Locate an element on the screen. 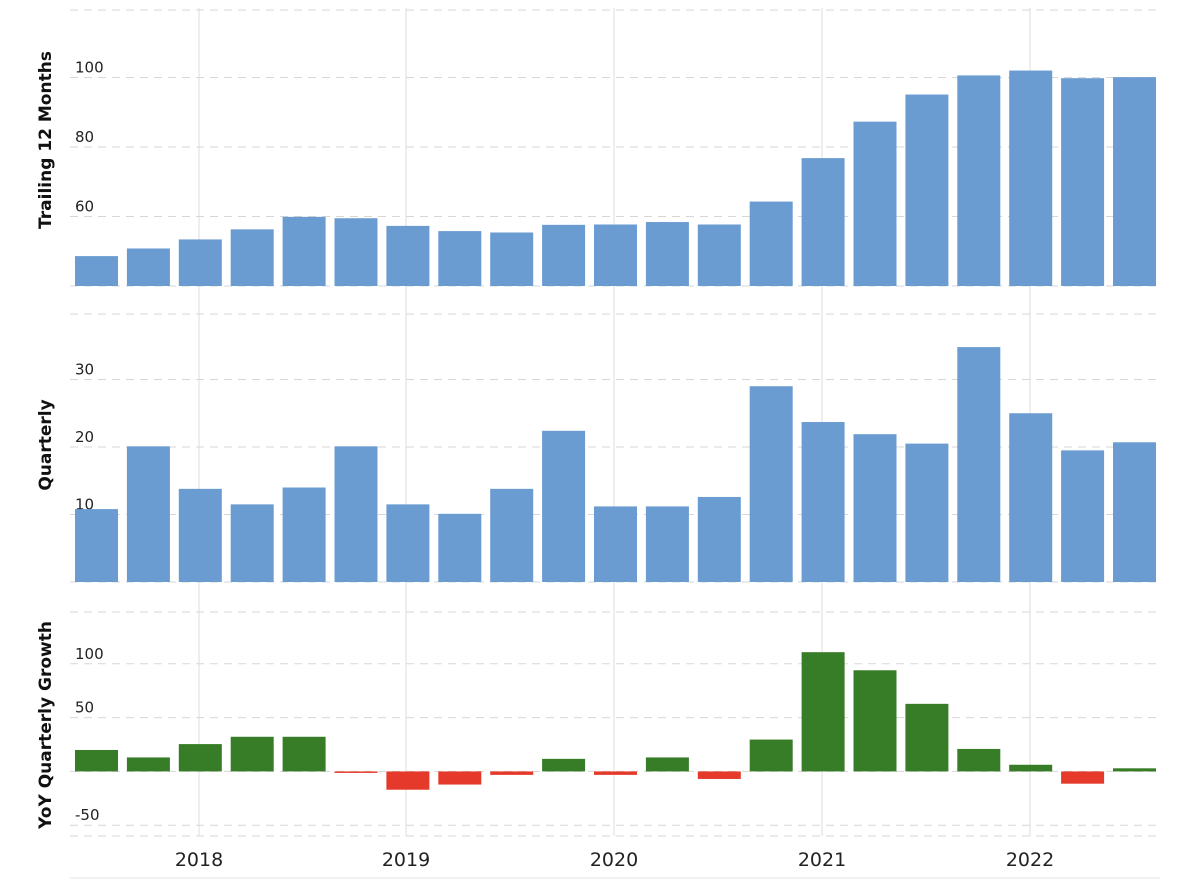  y-axis-title: Trailing 12 Months is located at coordinates (46, 140).